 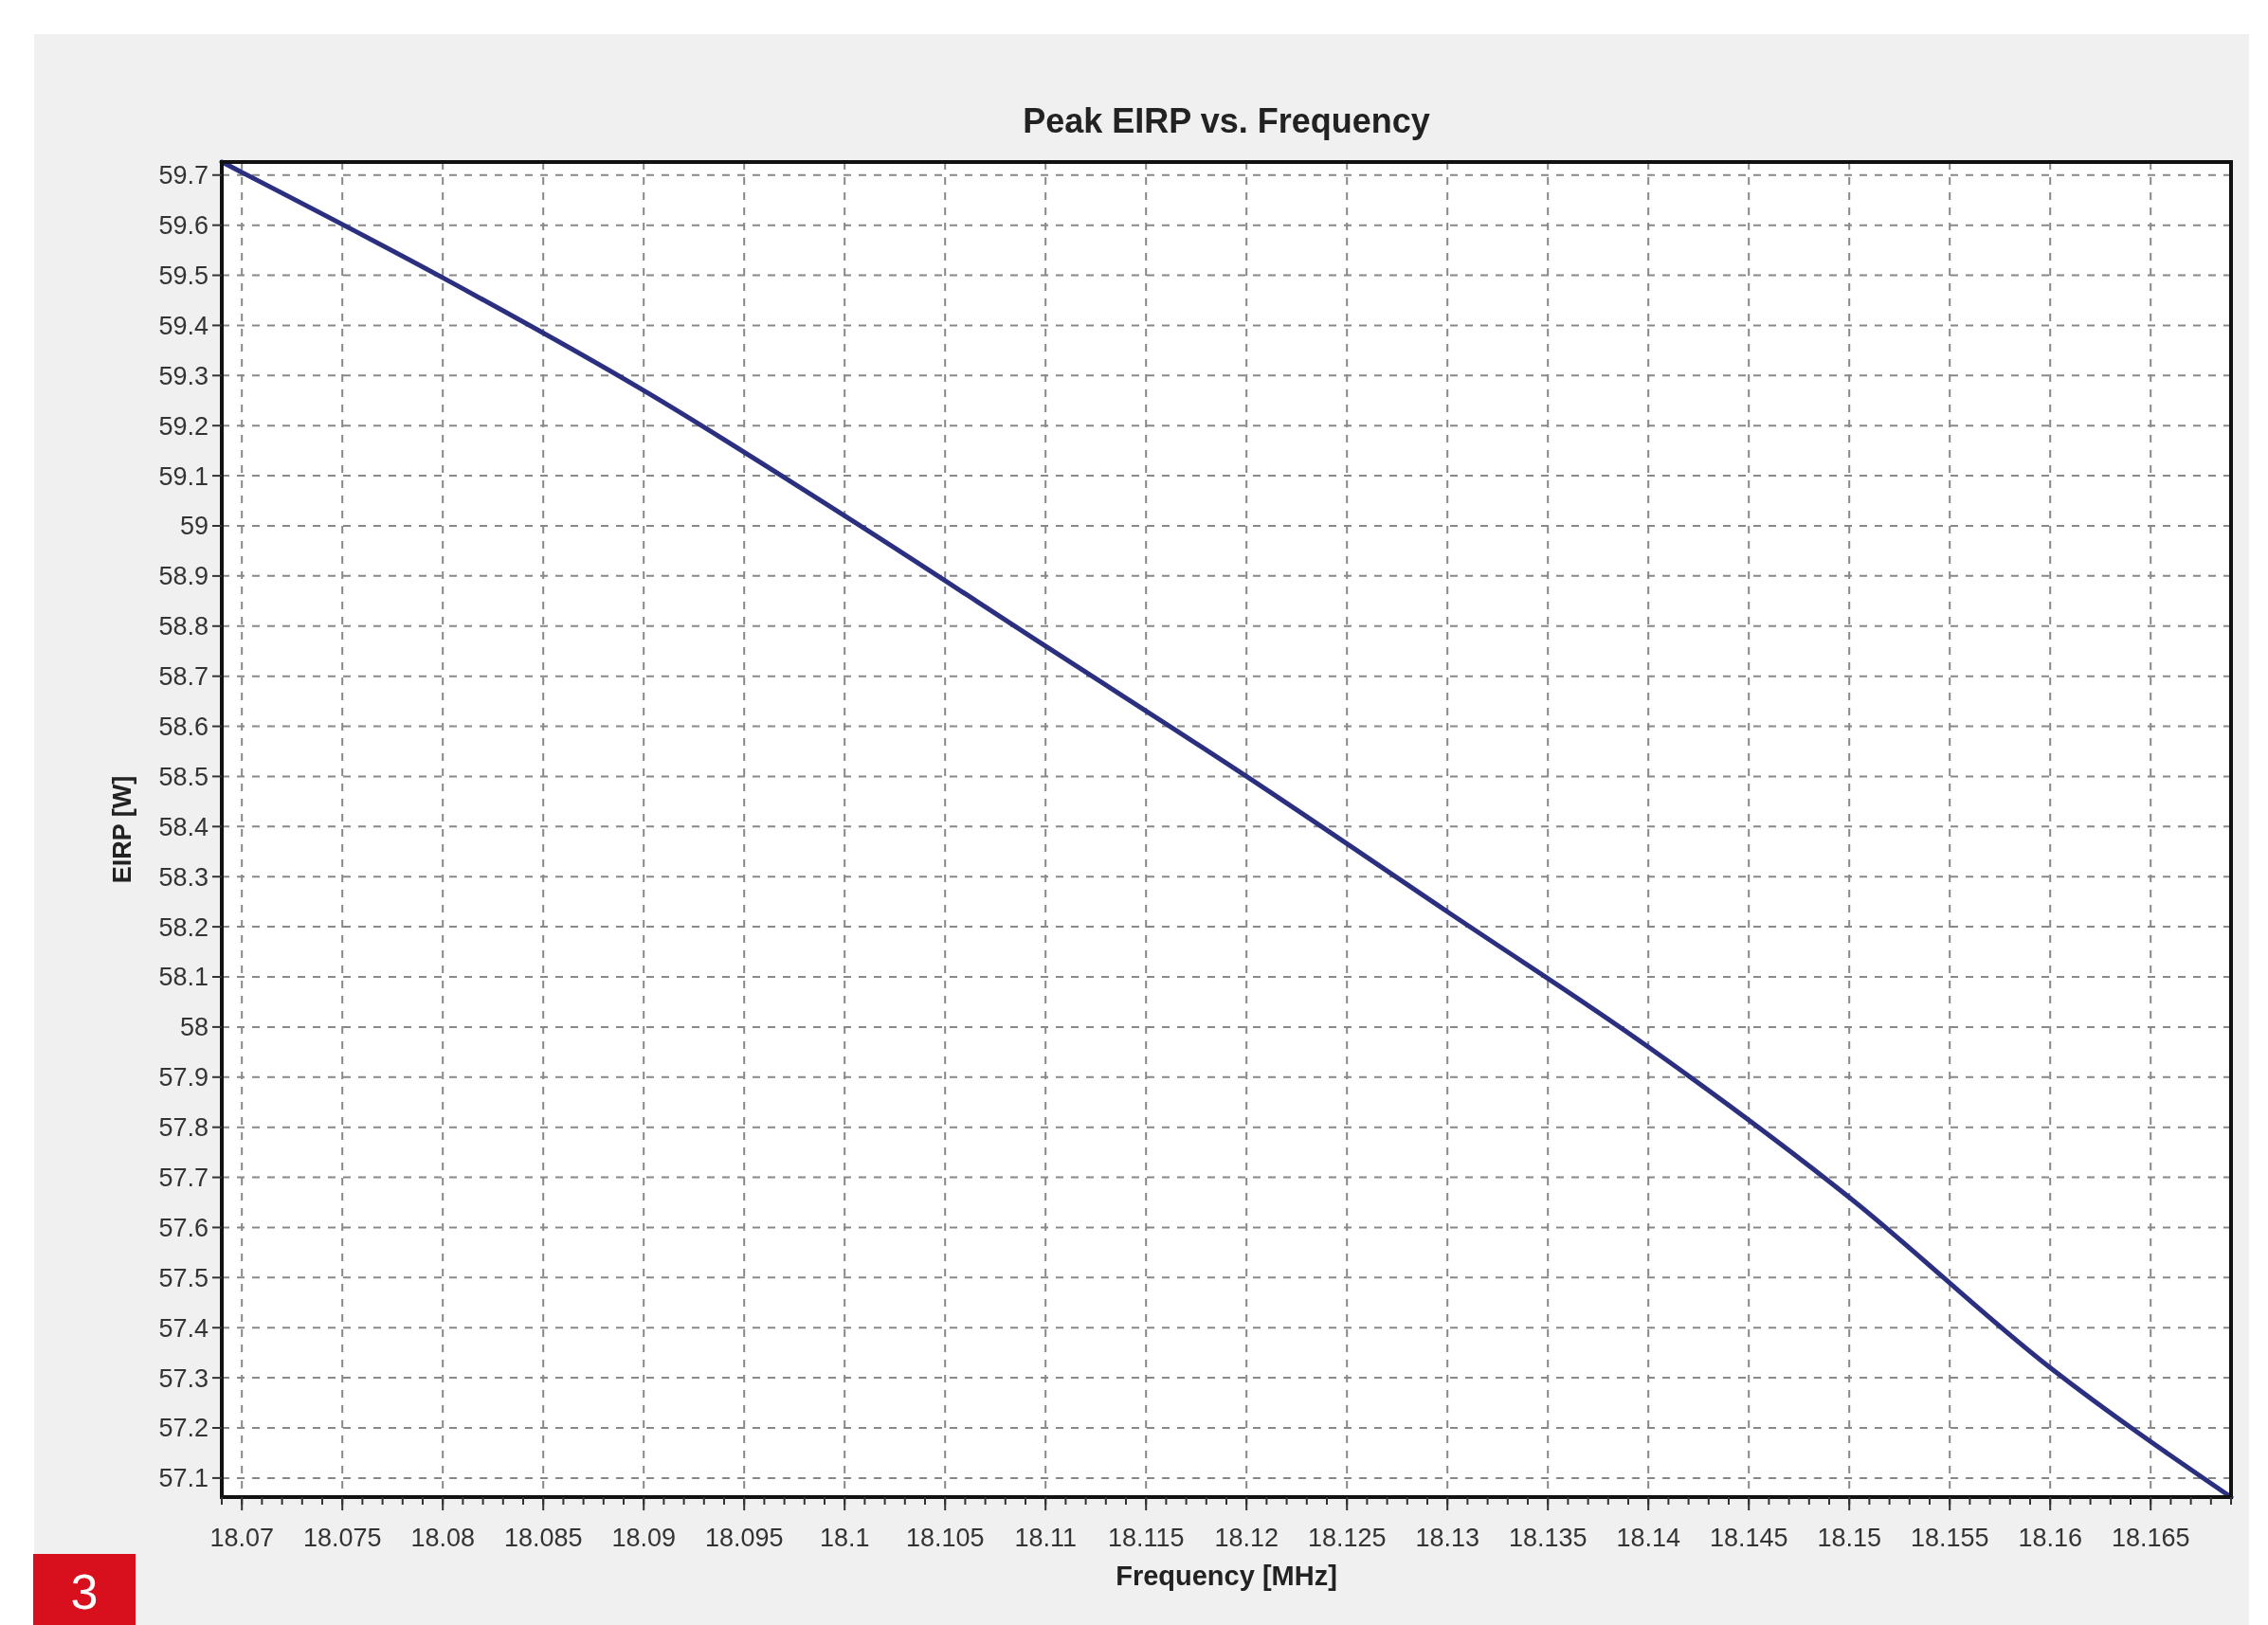 What do you see at coordinates (183, 1328) in the screenshot?
I see `y-tick-label: 57.4` at bounding box center [183, 1328].